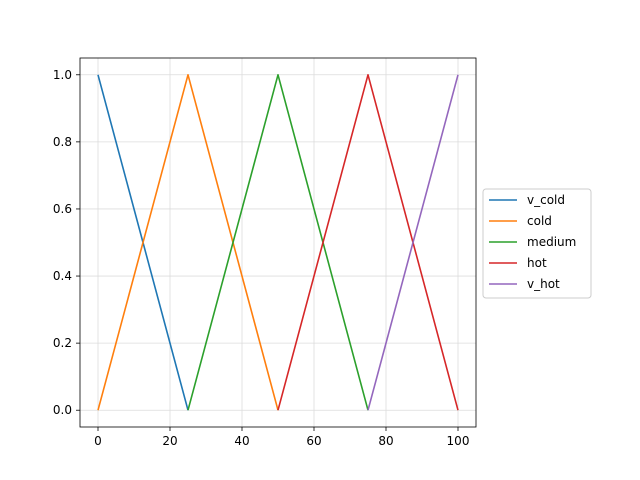 This screenshot has width=640, height=480. I want to click on legend-box, so click(537, 243).